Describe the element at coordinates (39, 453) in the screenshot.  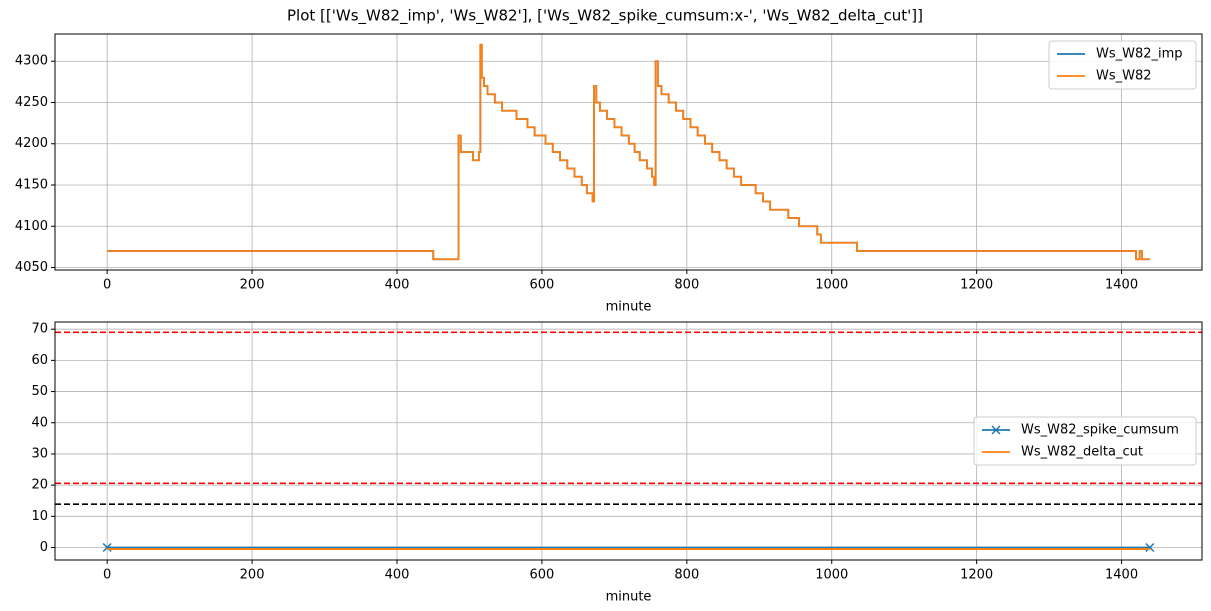
I see `y-tick-label: 30` at that location.